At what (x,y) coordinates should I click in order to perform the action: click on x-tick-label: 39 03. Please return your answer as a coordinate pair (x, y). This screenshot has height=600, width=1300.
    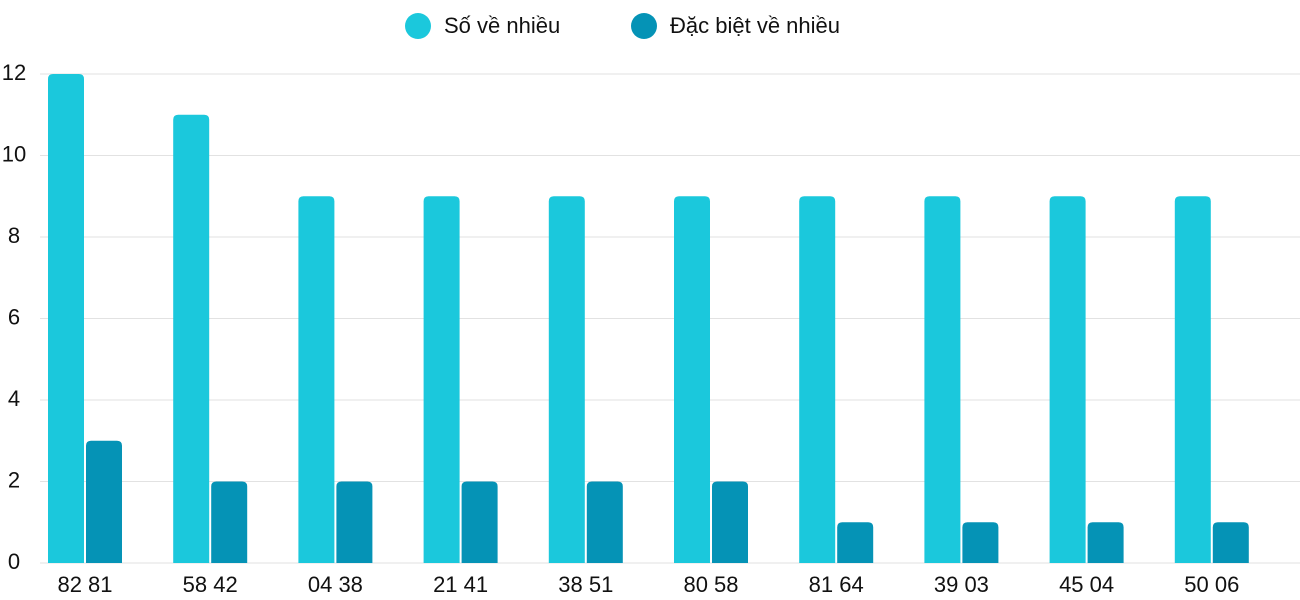
    Looking at the image, I should click on (961, 584).